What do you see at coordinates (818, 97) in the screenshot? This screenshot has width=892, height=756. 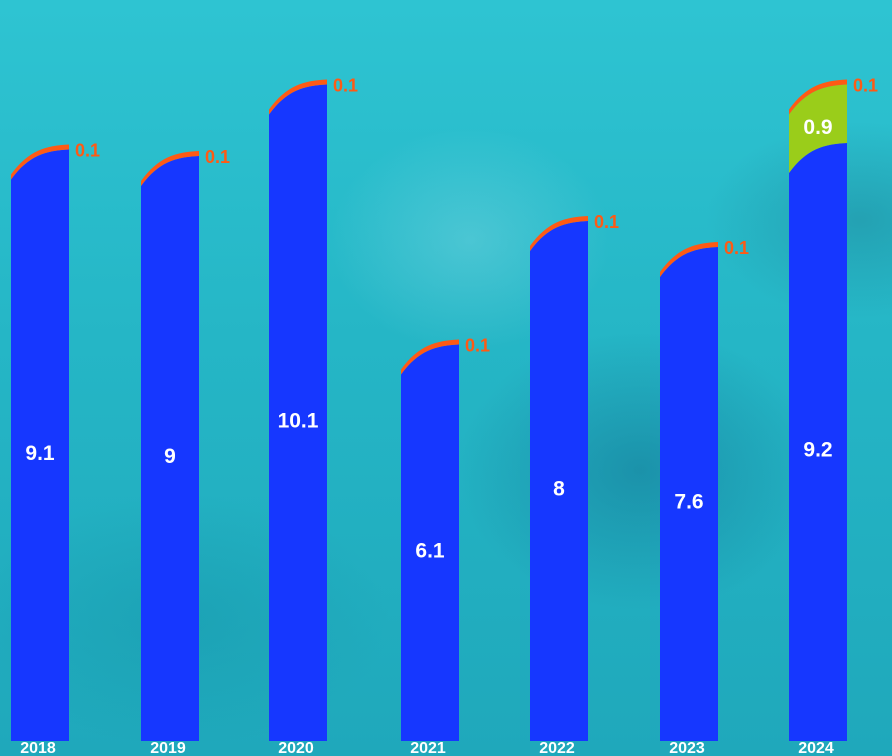 I see `bar-2024-cap` at bounding box center [818, 97].